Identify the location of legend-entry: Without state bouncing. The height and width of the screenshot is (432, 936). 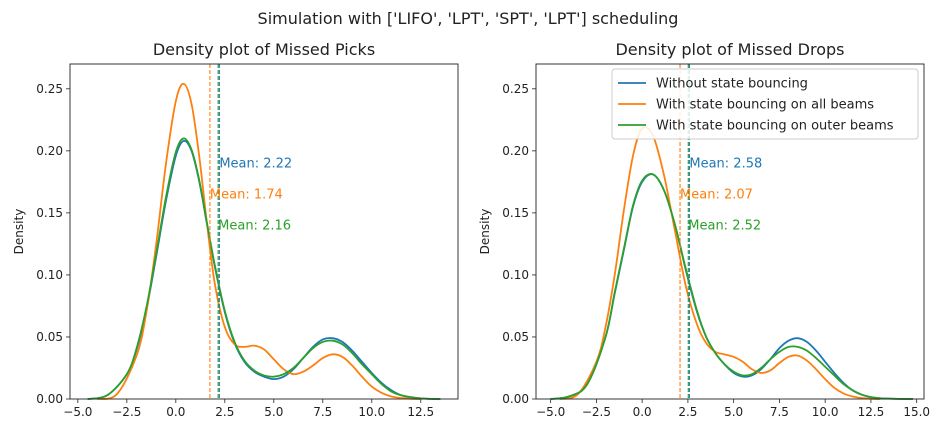
(732, 84).